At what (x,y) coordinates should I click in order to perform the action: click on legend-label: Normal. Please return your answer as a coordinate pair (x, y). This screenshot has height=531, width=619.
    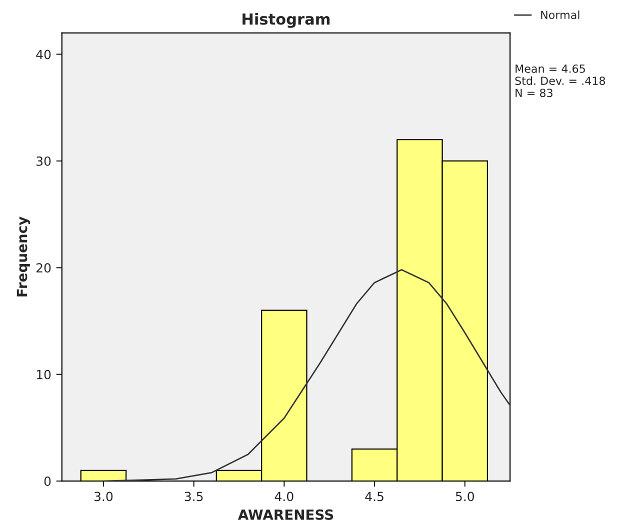
    Looking at the image, I should click on (560, 15).